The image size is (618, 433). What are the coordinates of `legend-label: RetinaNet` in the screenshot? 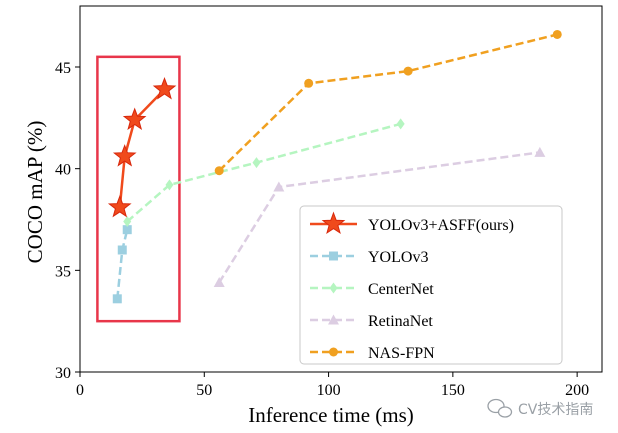 It's located at (400, 321).